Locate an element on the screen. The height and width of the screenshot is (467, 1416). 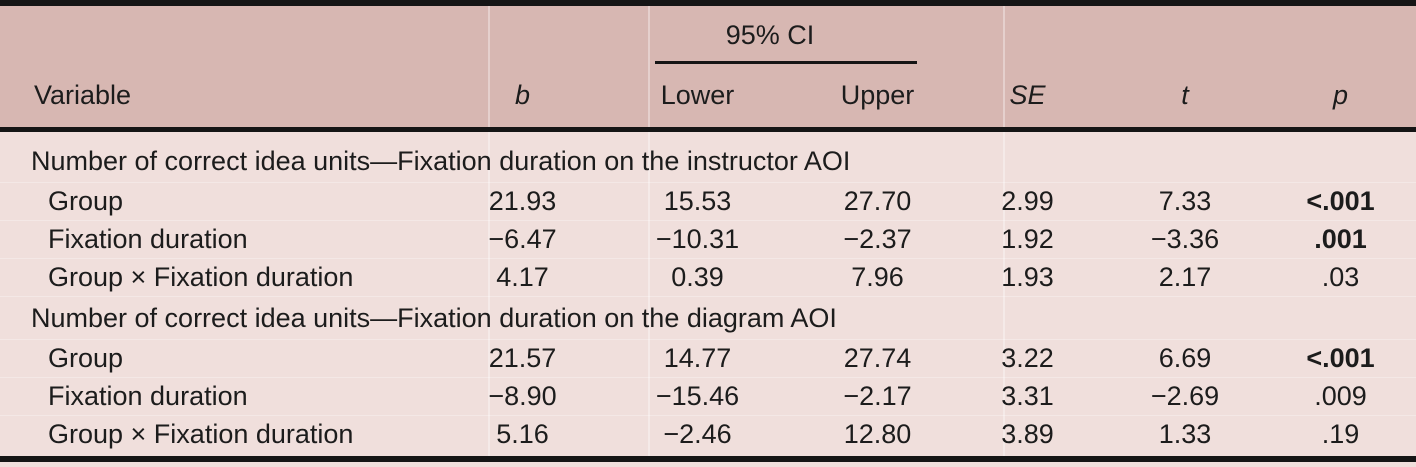
cell-upper: 27.70 is located at coordinates (877, 201).